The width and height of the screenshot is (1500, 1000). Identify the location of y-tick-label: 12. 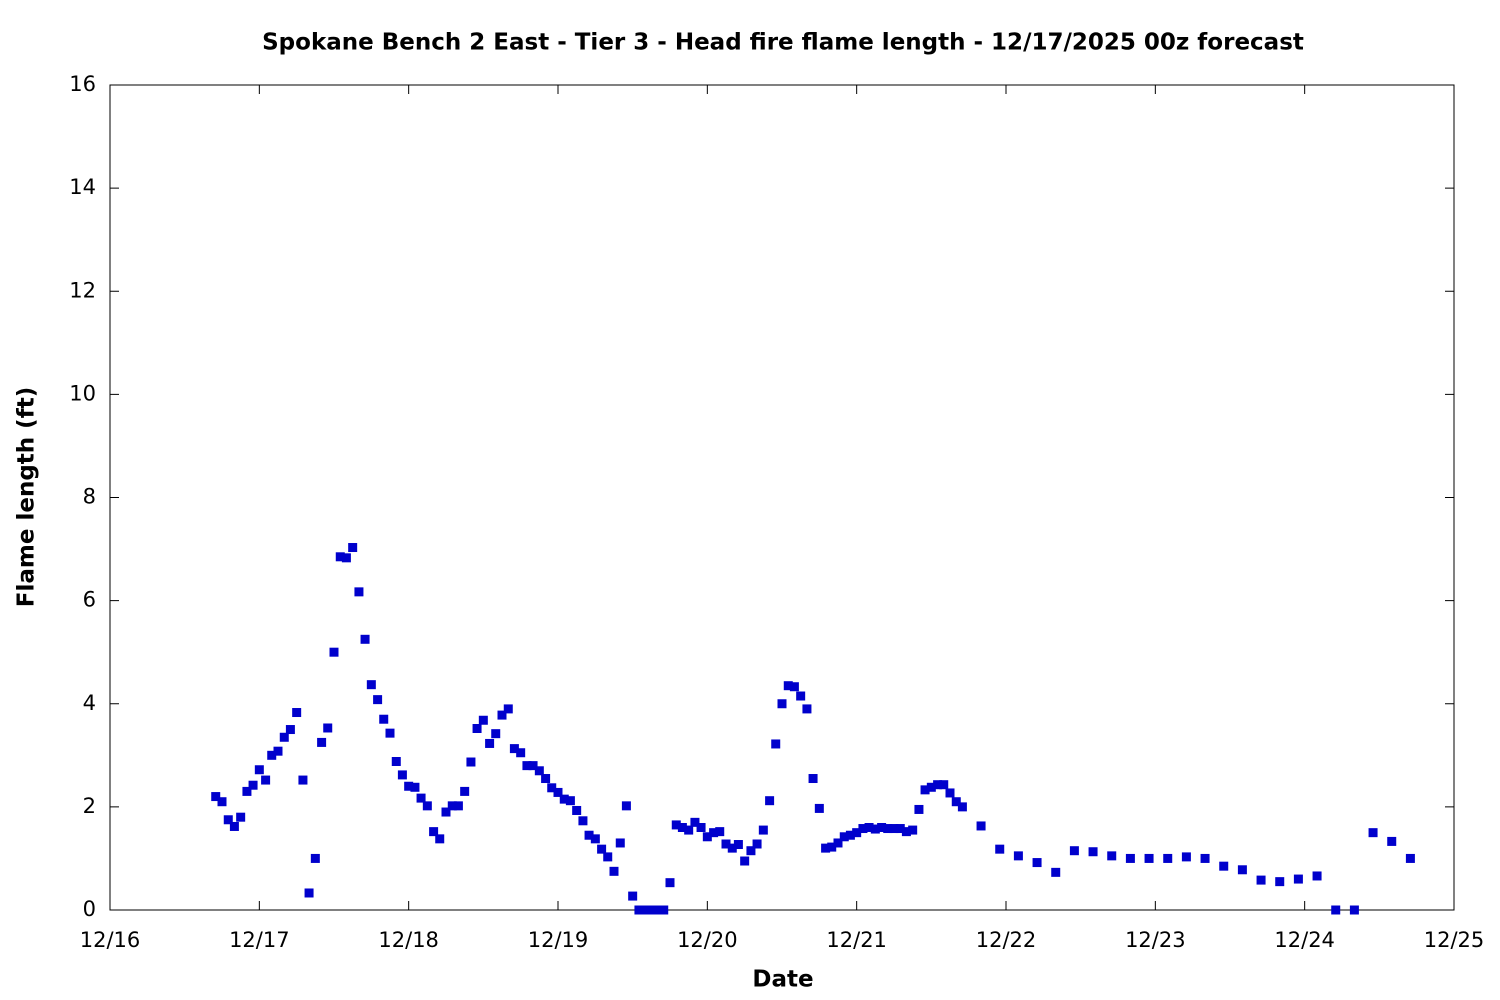
(82, 290).